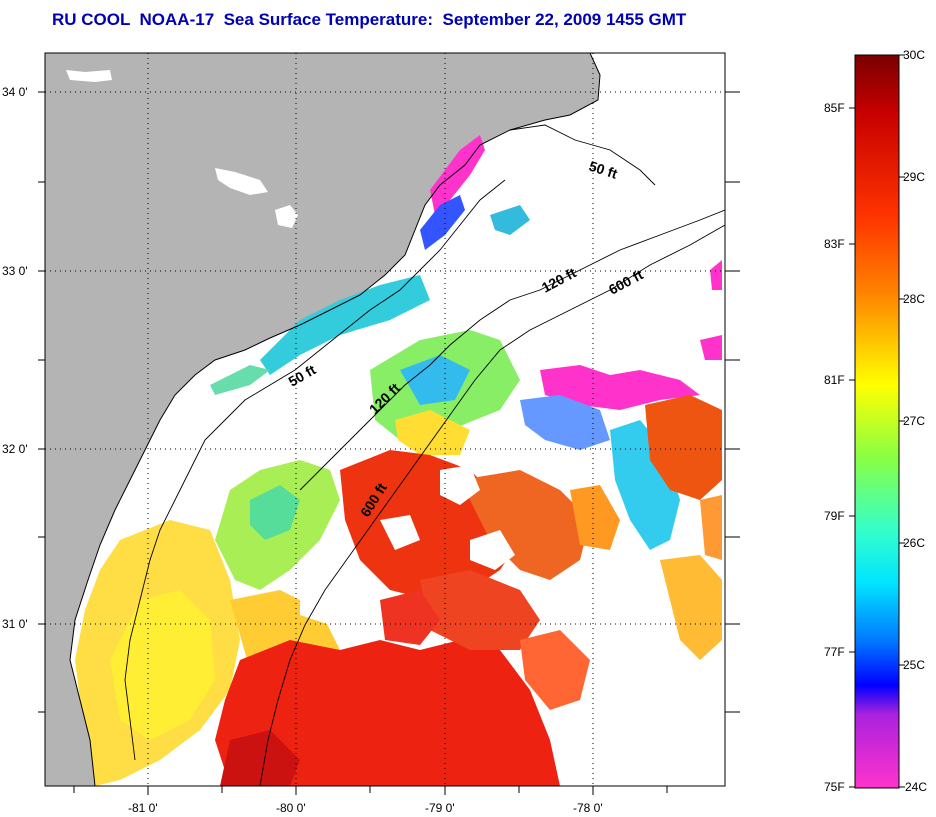 The height and width of the screenshot is (817, 936). Describe the element at coordinates (440, 808) in the screenshot. I see `lon-tick-label: -79 0'` at that location.